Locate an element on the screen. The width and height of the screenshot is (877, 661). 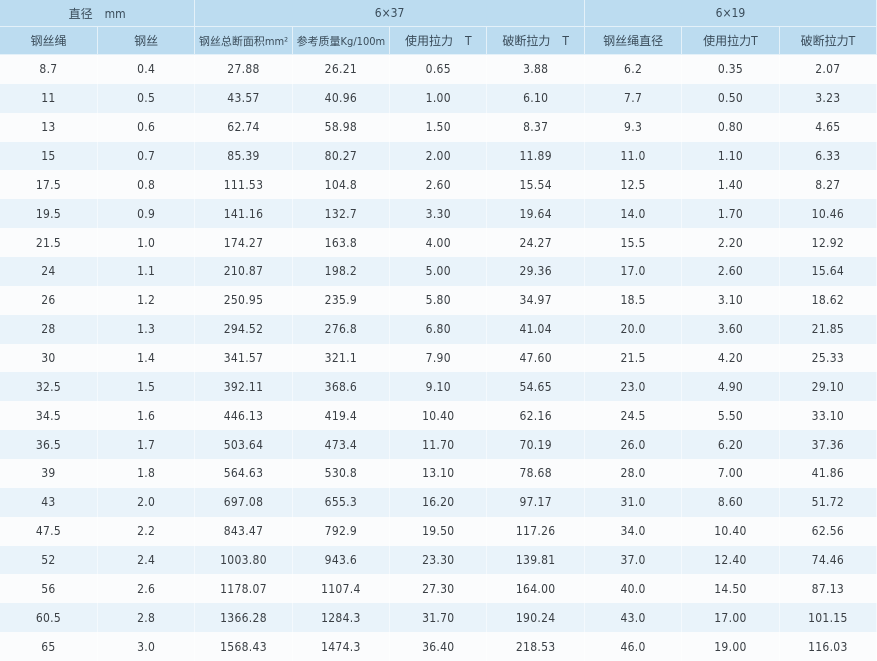
table-row: 21.5 1.0 174.27 163.8 4.00 24.27 15.5 2.20 12.92 is located at coordinates (438, 243).